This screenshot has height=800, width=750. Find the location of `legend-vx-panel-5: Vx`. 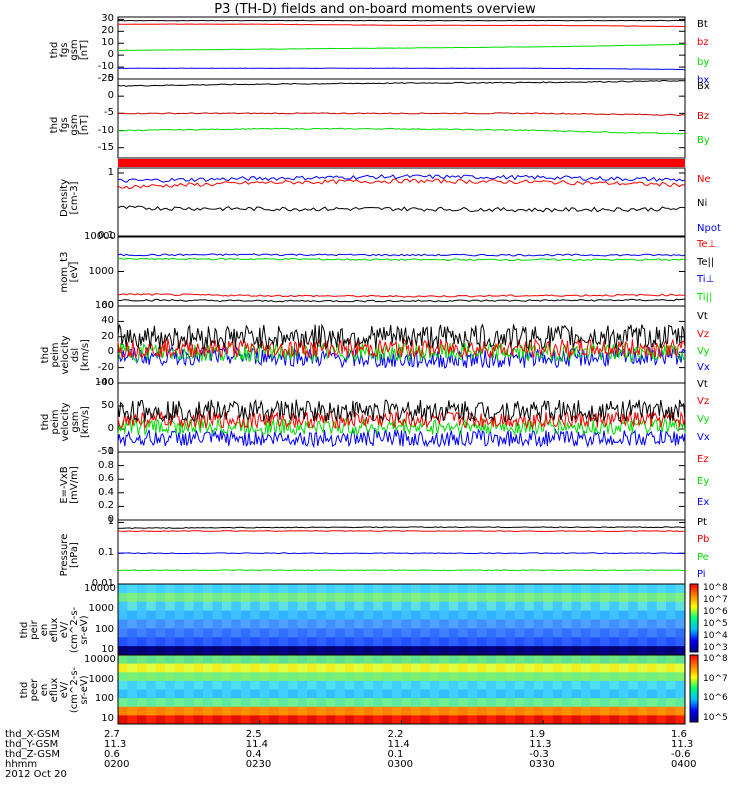

legend-vx-panel-5: Vx is located at coordinates (703, 367).